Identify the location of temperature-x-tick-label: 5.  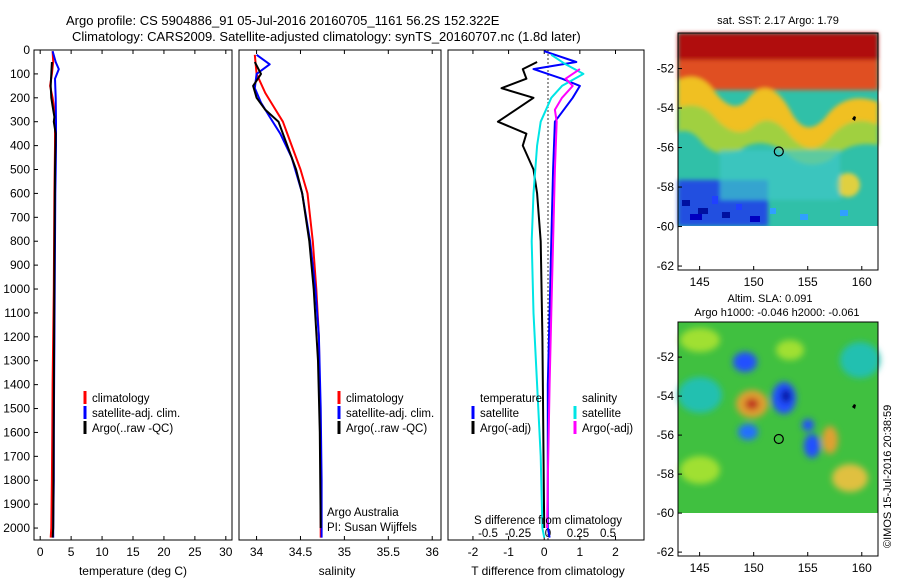
(71, 552).